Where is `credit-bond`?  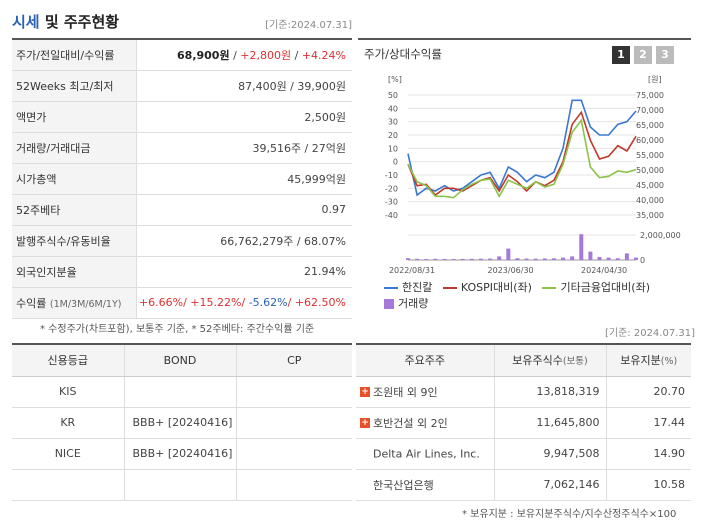 credit-bond is located at coordinates (179, 485).